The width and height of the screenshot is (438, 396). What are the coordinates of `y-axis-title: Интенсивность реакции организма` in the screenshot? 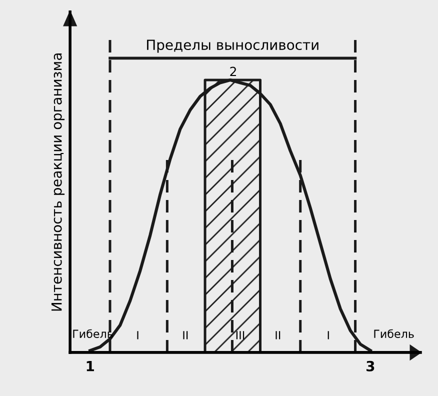 It's located at (58, 182).